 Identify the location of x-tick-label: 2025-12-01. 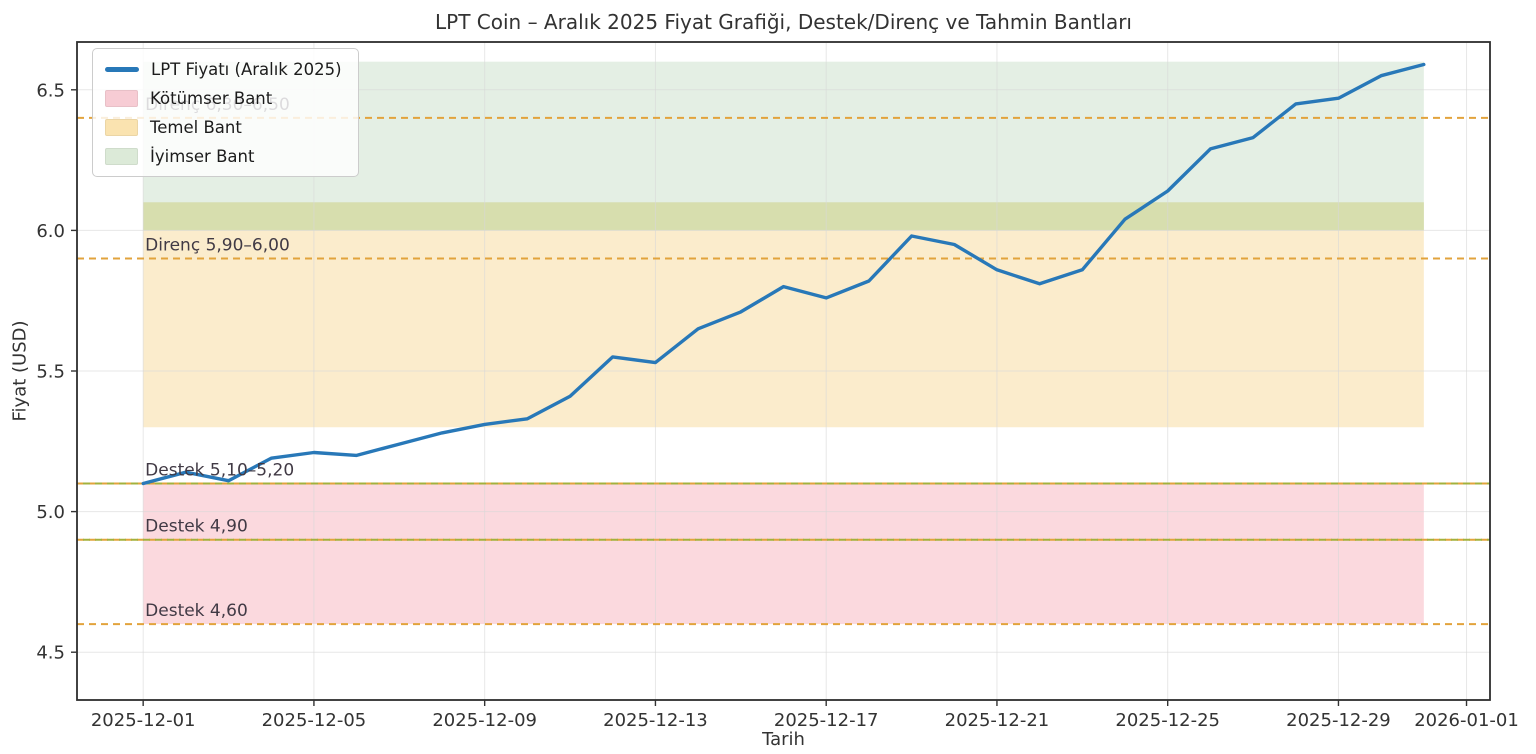
(143, 720).